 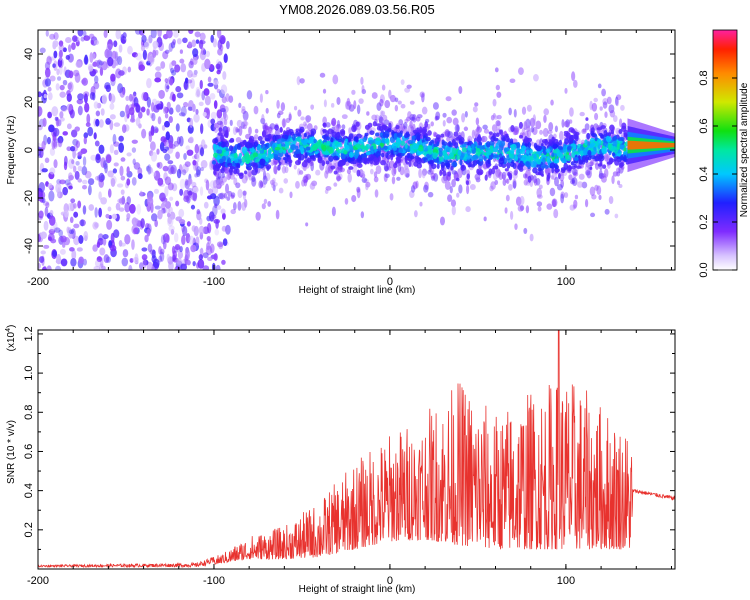 What do you see at coordinates (704, 77) in the screenshot?
I see `colorbar-tick-label: 0.8` at bounding box center [704, 77].